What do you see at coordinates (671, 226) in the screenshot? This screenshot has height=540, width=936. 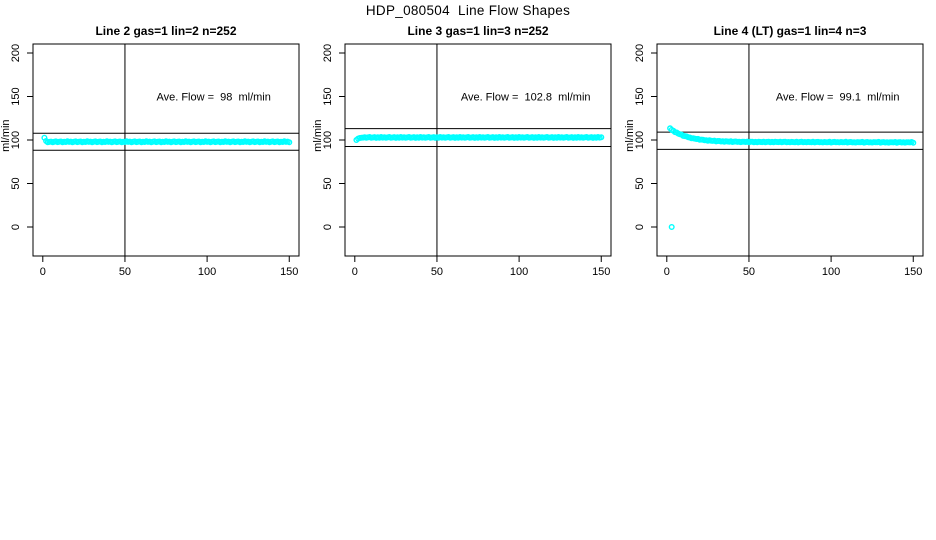 I see `outlier-point` at bounding box center [671, 226].